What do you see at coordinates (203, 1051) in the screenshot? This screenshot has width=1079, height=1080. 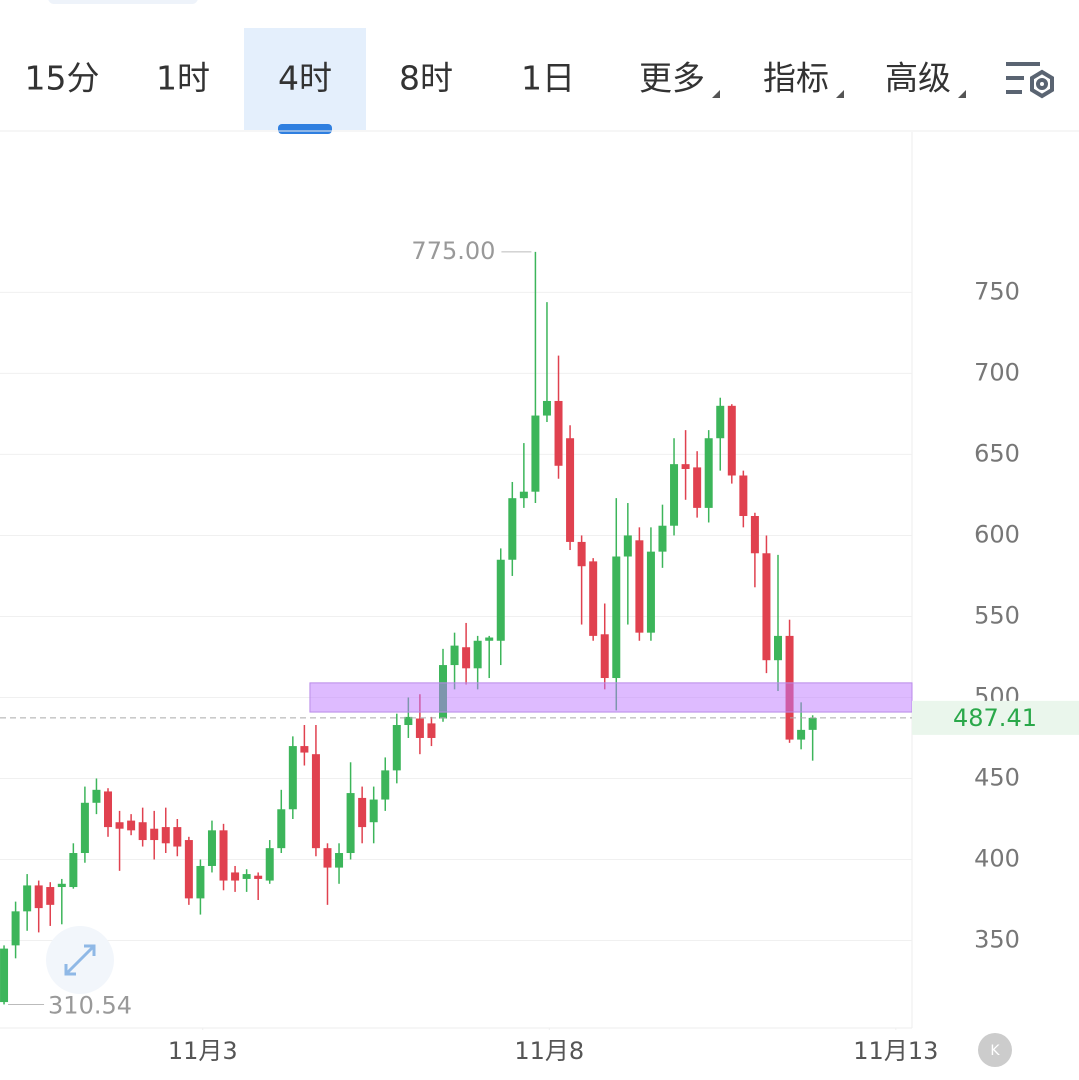 I see `x-tick-label: 11月3` at bounding box center [203, 1051].